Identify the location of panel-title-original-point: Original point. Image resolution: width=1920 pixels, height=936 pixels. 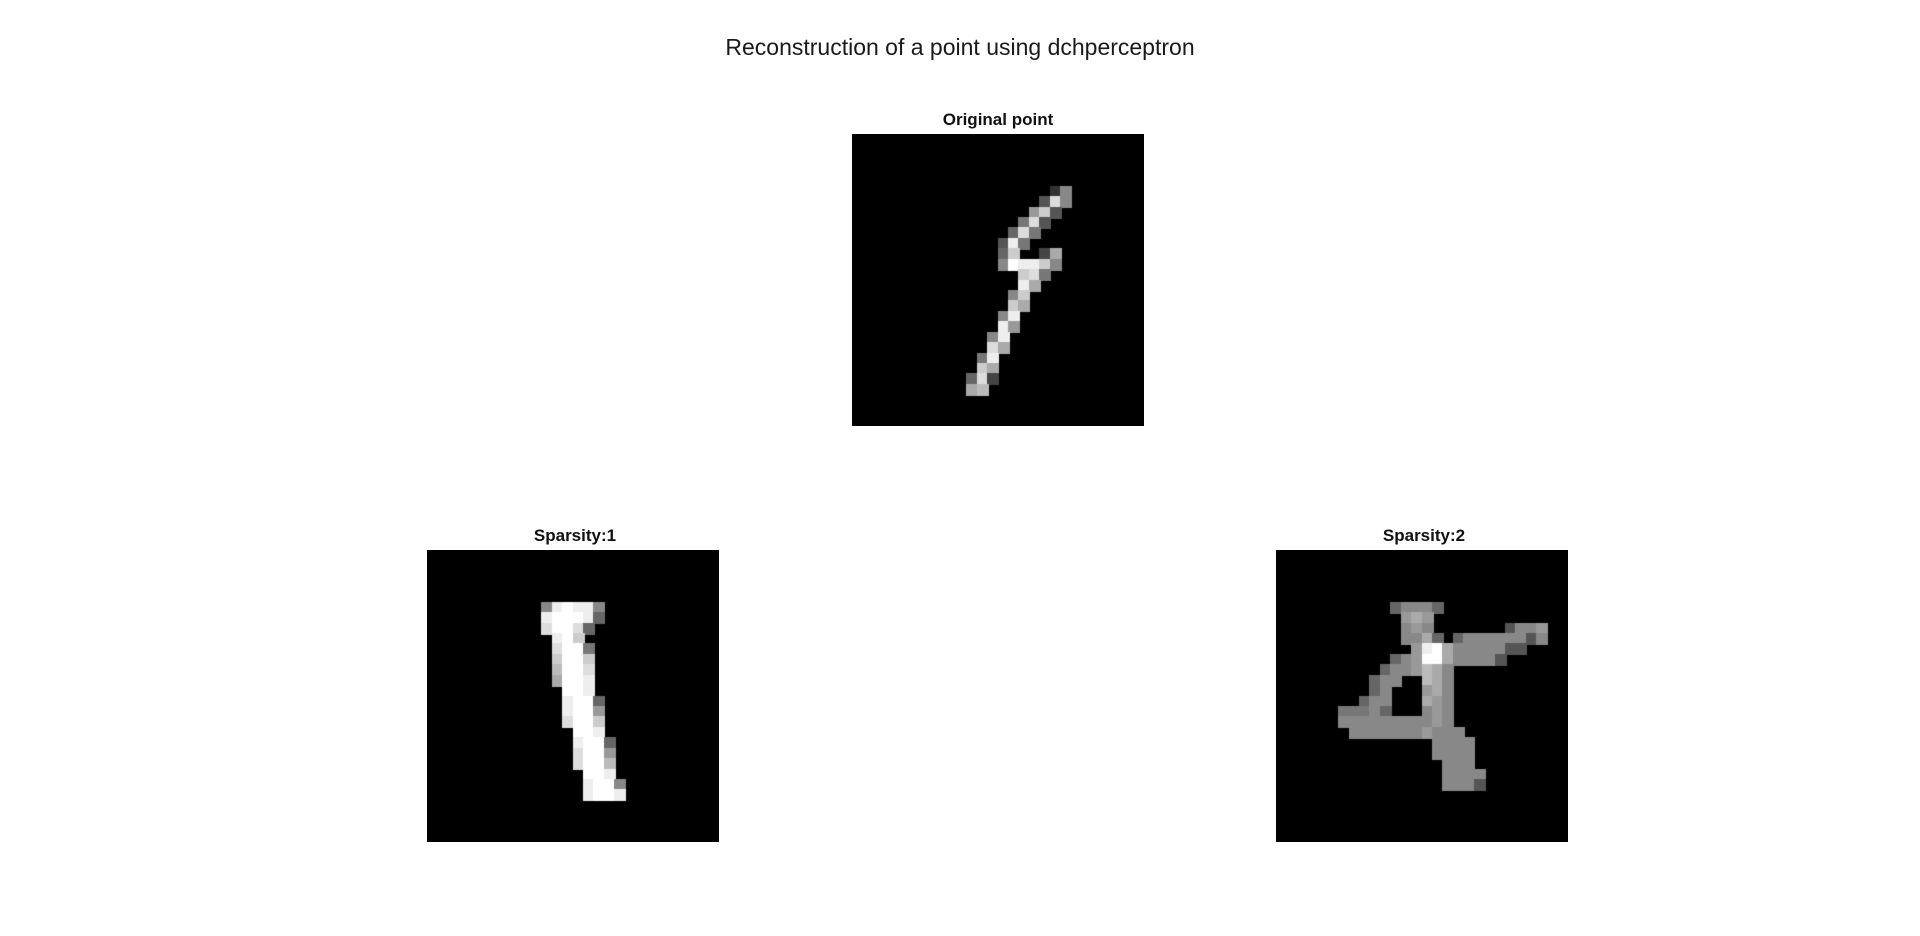
(998, 119).